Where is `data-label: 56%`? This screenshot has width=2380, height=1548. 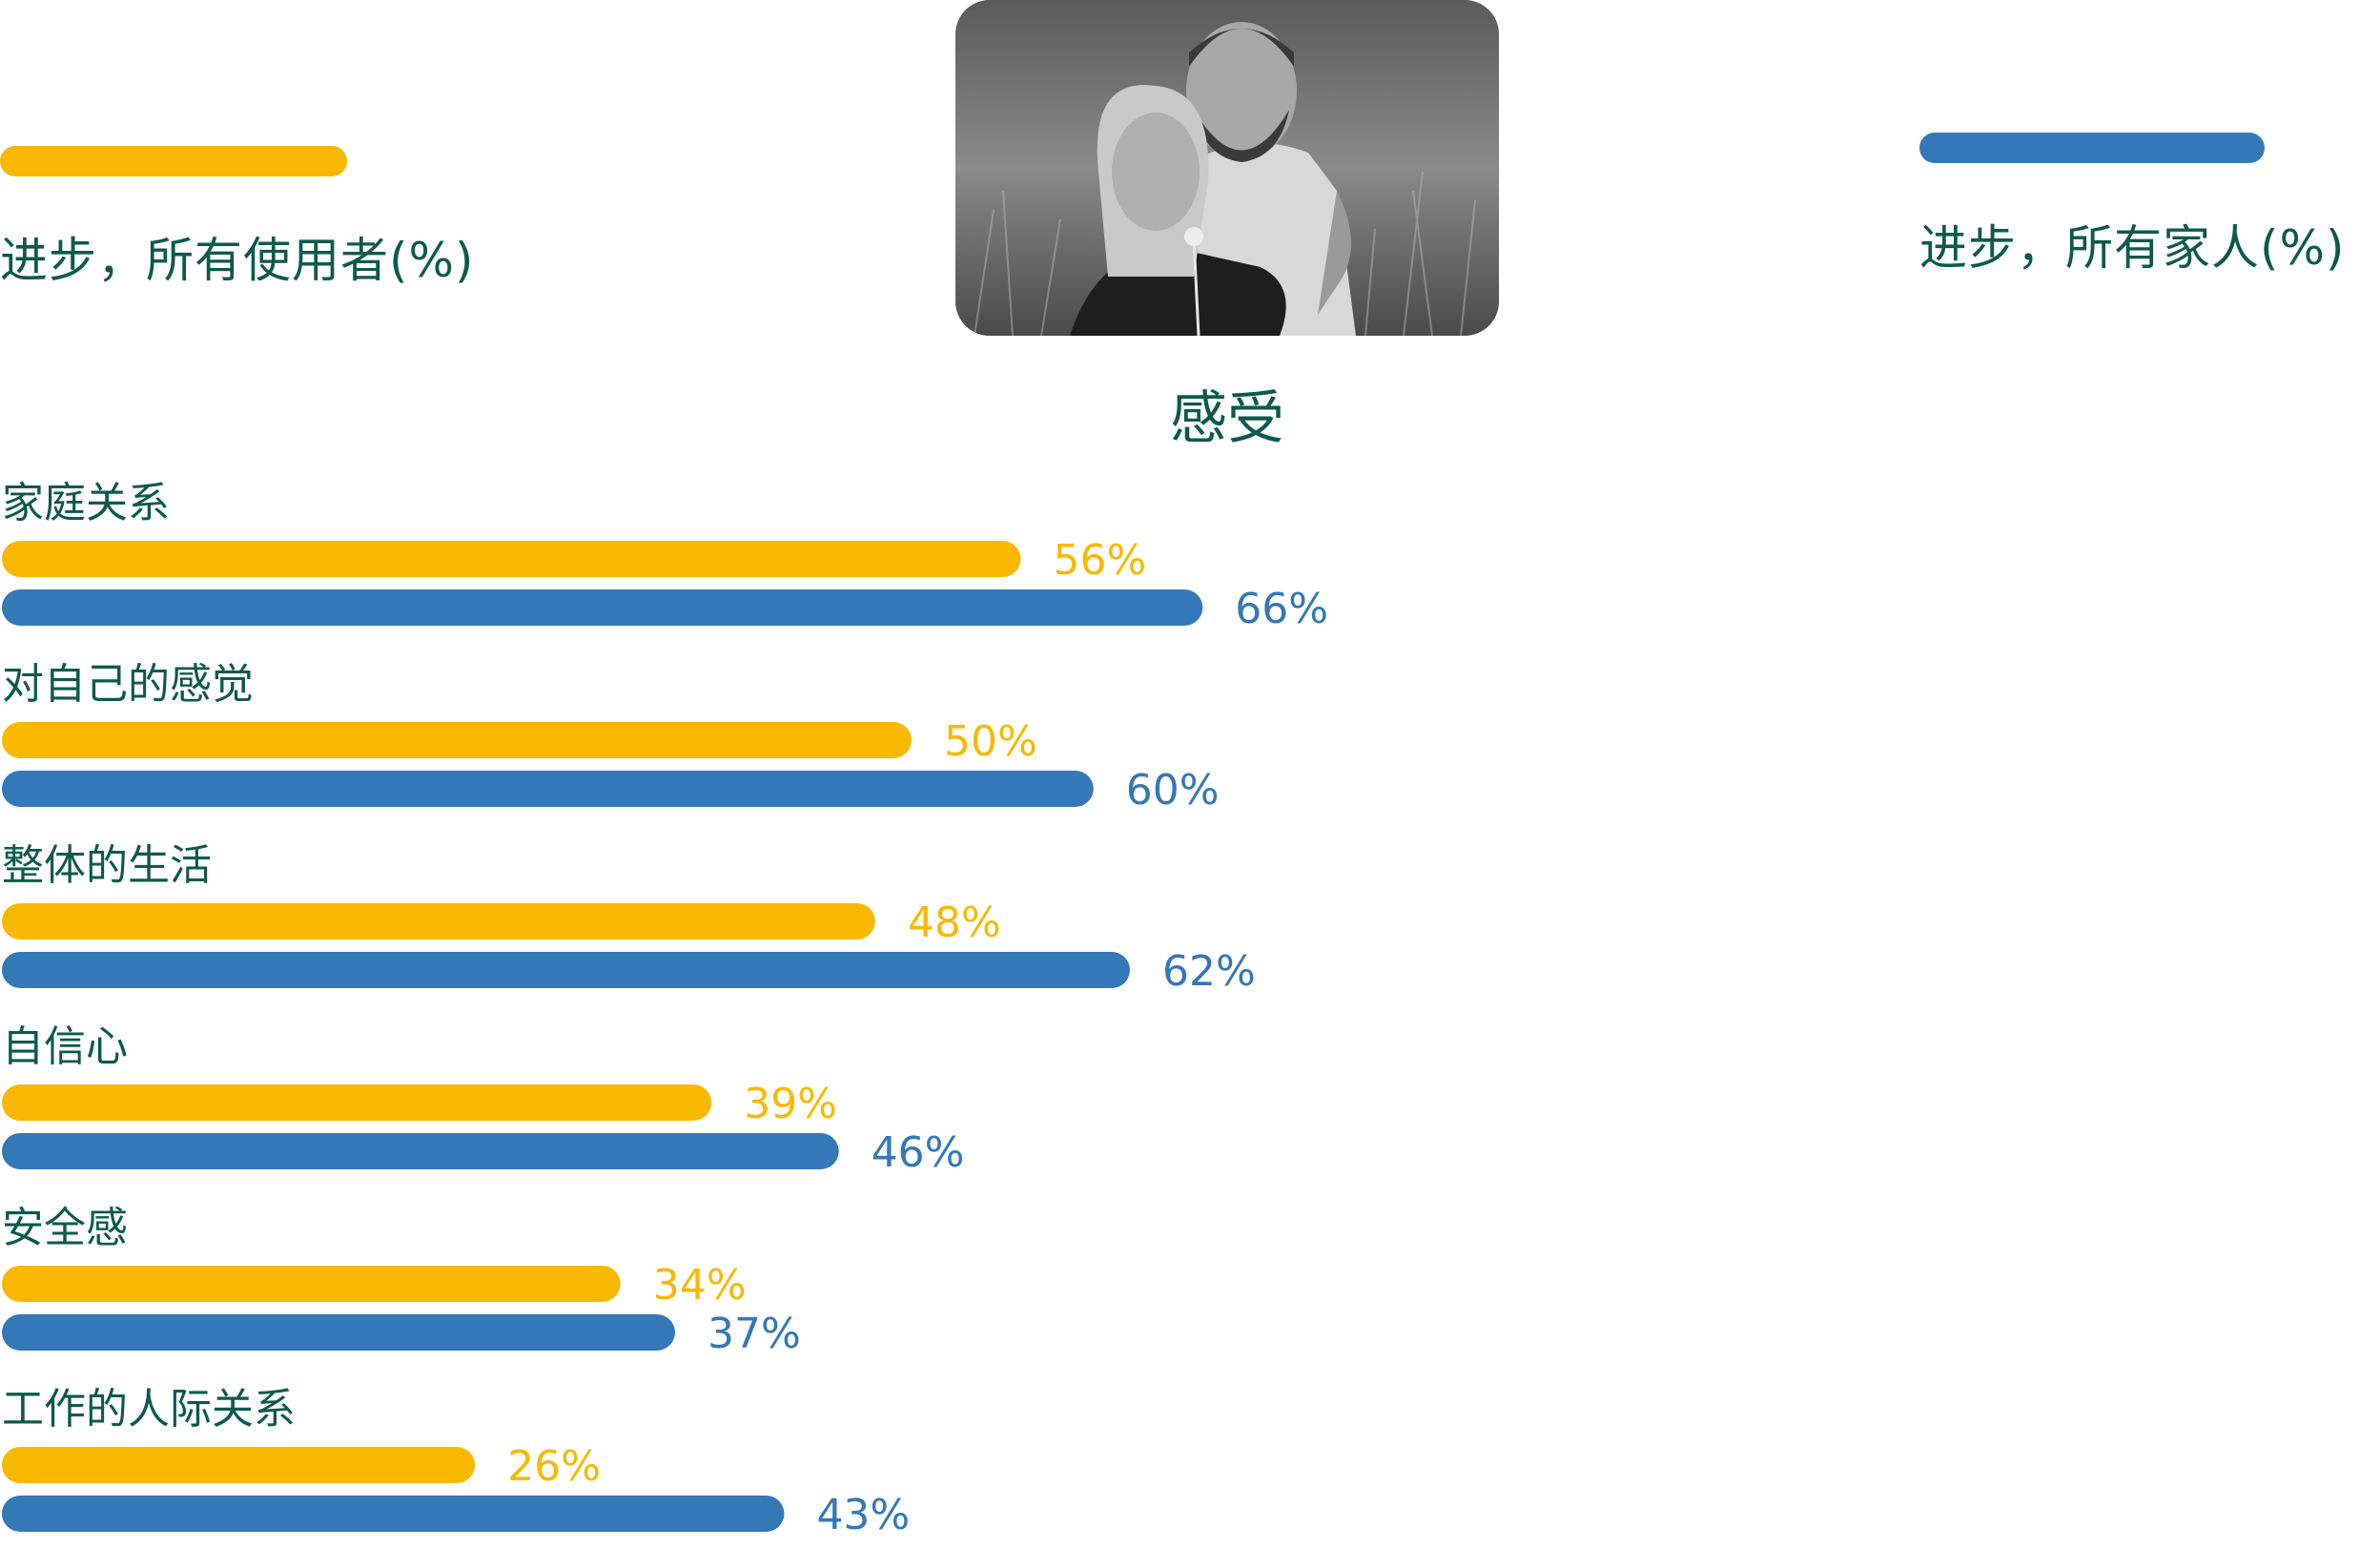
data-label: 56% is located at coordinates (1100, 560).